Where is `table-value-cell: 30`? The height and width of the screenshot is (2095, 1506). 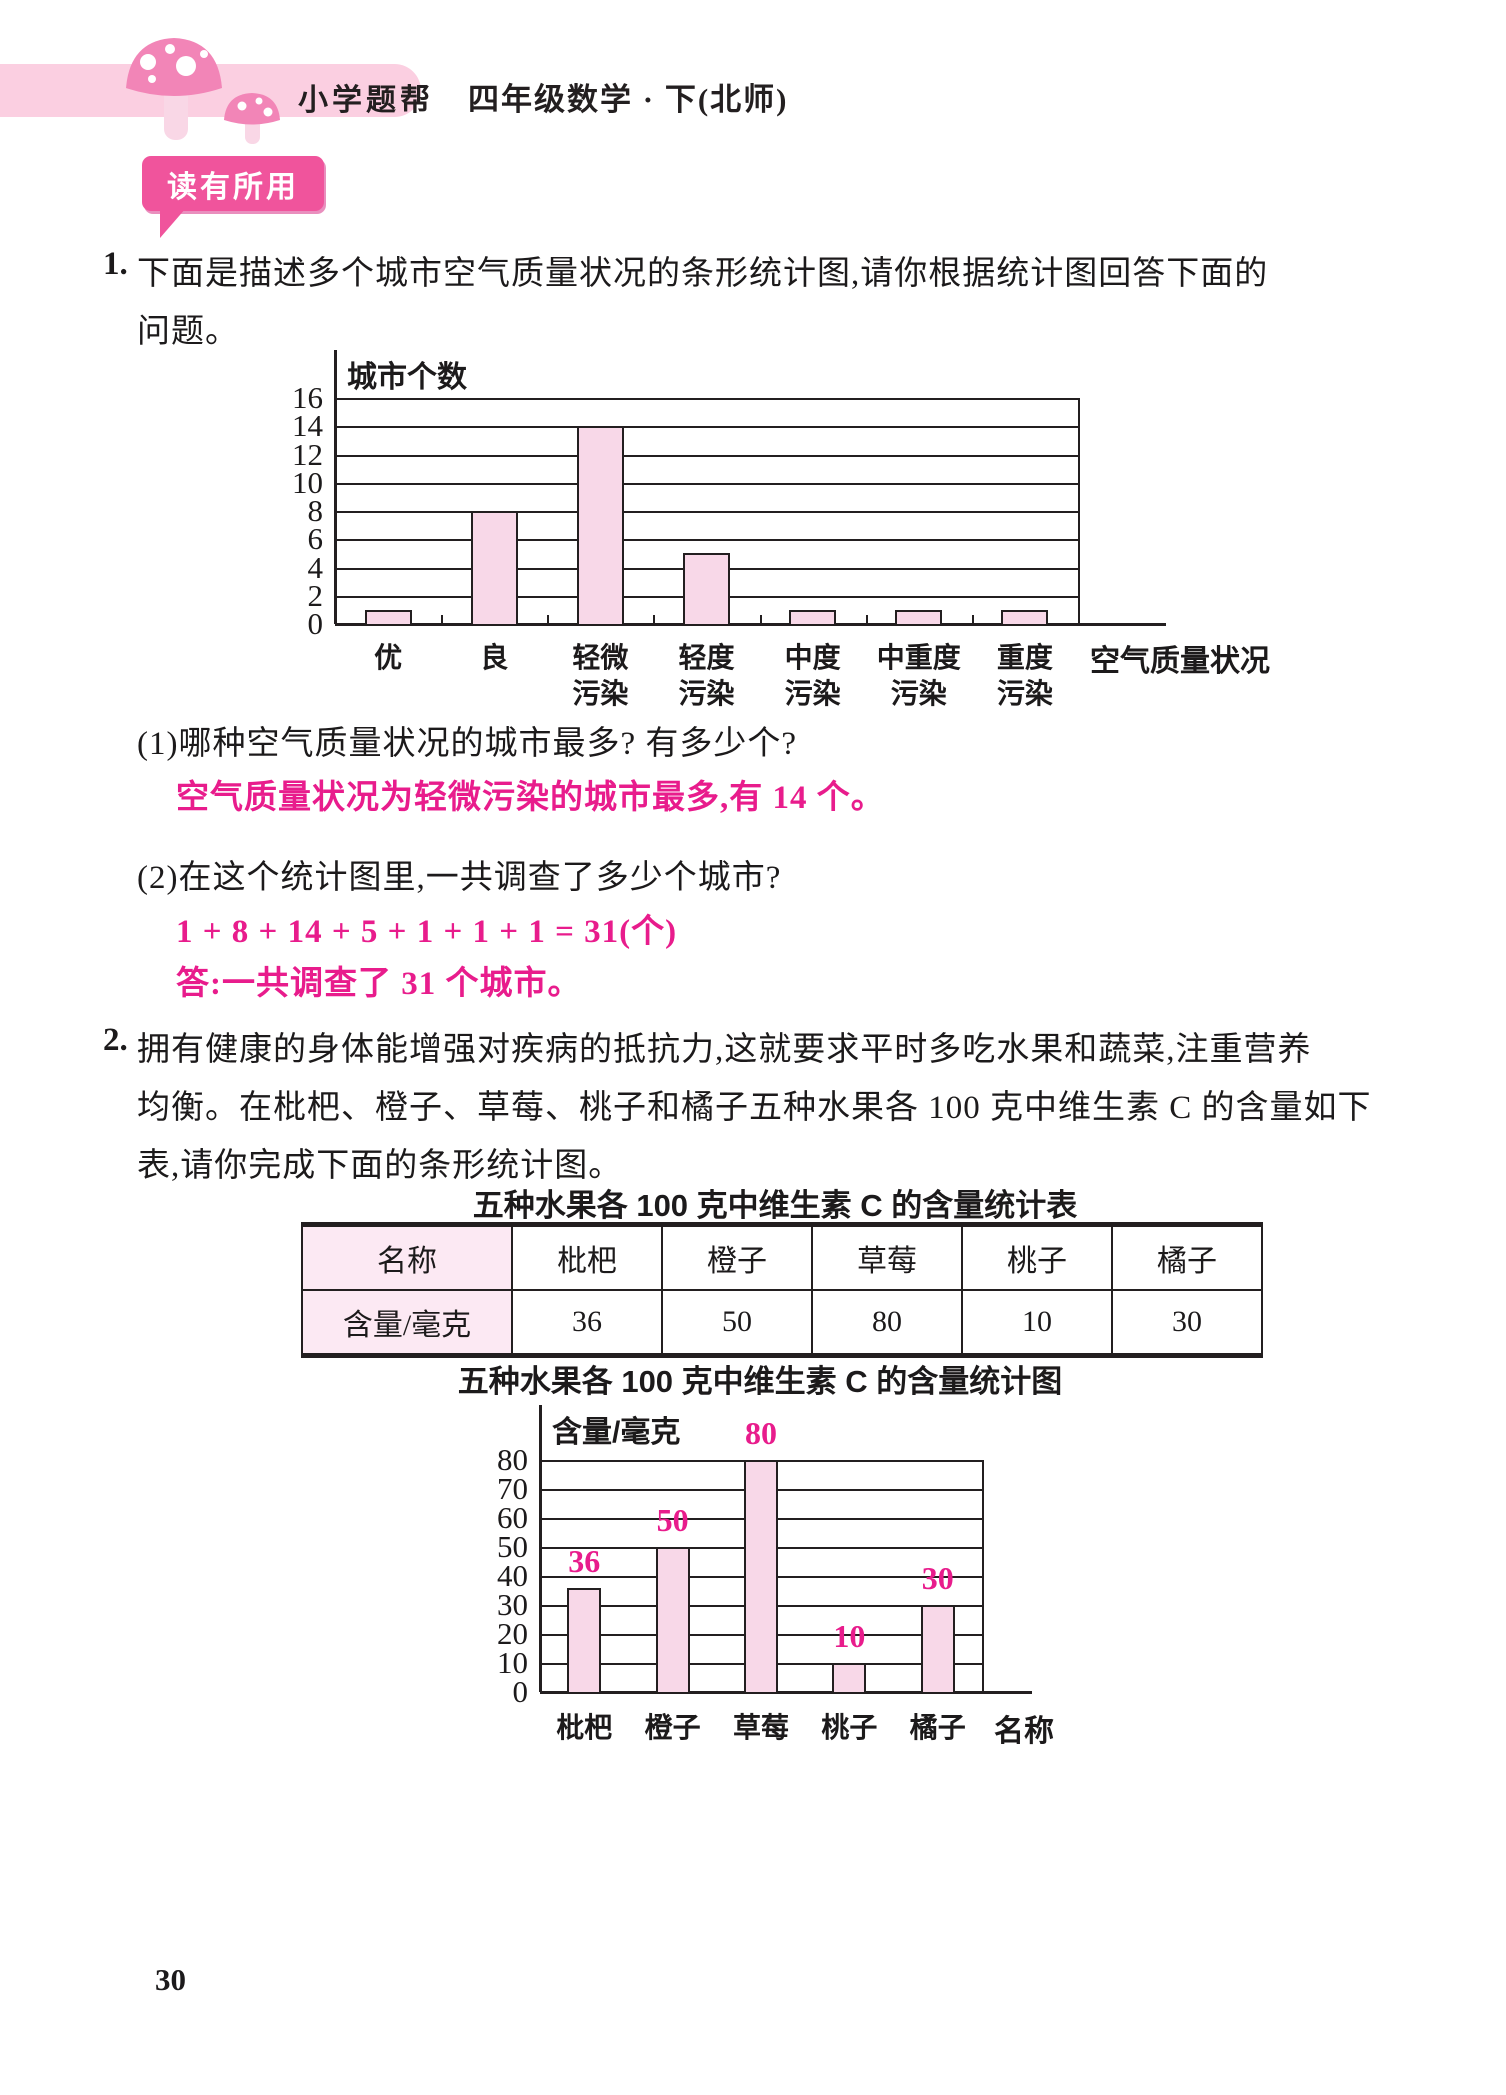
table-value-cell: 30 is located at coordinates (1187, 1323).